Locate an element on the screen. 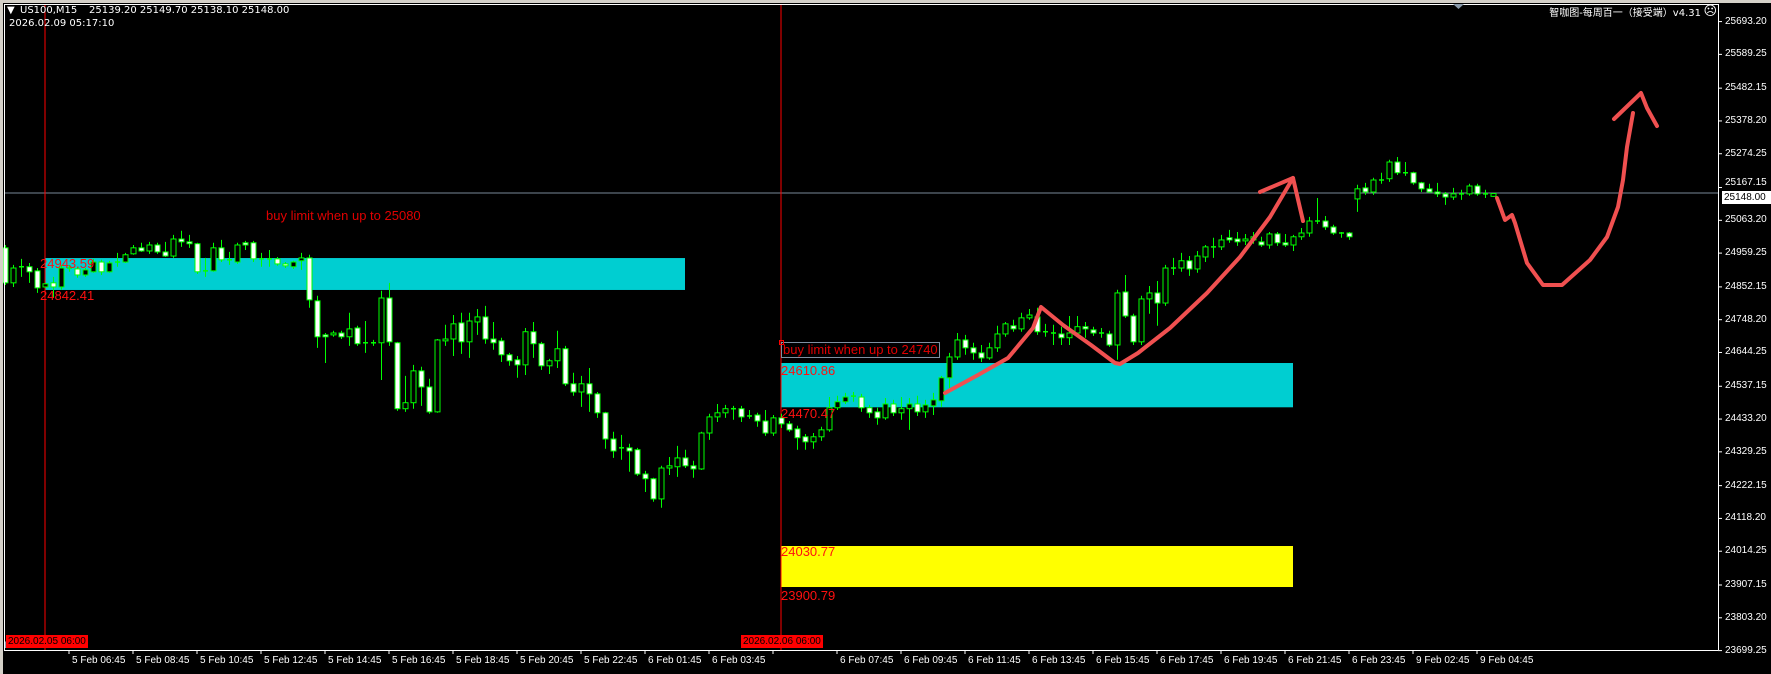  time-axis-label: 6 Feb 07:45 is located at coordinates (867, 660).